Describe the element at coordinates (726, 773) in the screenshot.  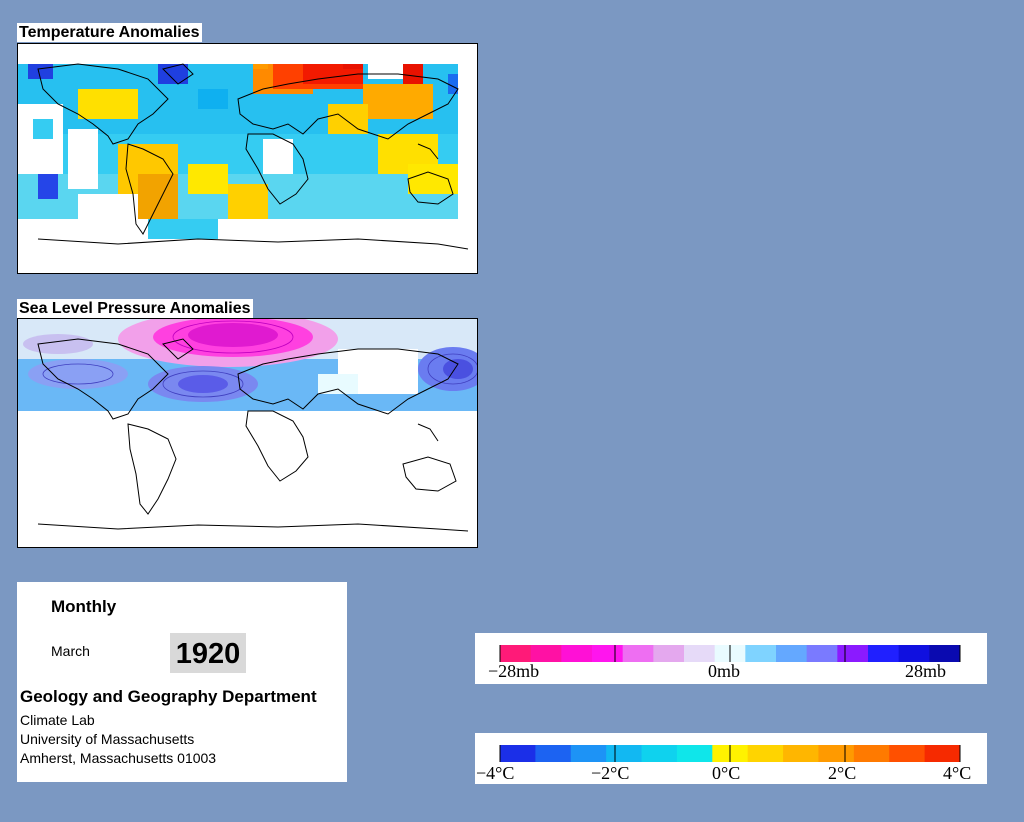
I see `temperature-legend-label-0: 0°C` at that location.